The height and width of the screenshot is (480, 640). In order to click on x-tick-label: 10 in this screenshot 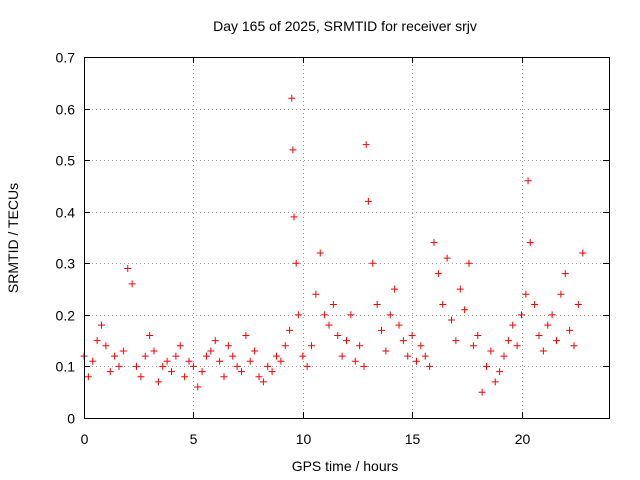, I will do `click(304, 439)`.